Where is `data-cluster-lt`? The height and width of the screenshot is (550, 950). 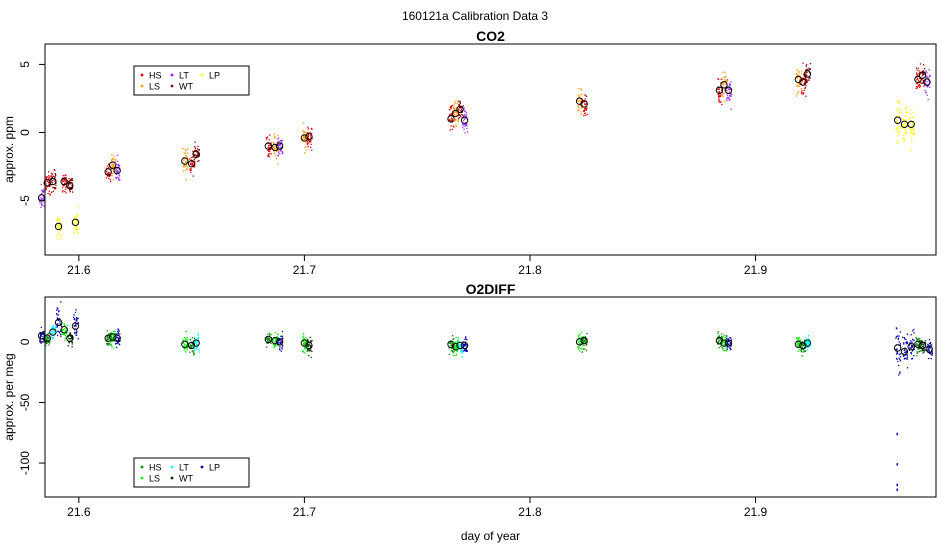 data-cluster-lt is located at coordinates (53, 332).